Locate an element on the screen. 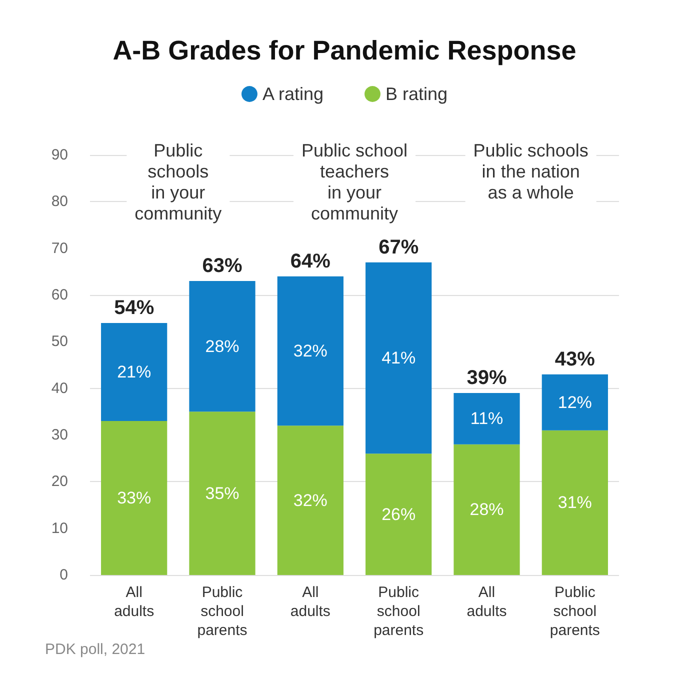 This screenshot has width=689, height=675. text: PDK poll, 2021 is located at coordinates (95, 649).